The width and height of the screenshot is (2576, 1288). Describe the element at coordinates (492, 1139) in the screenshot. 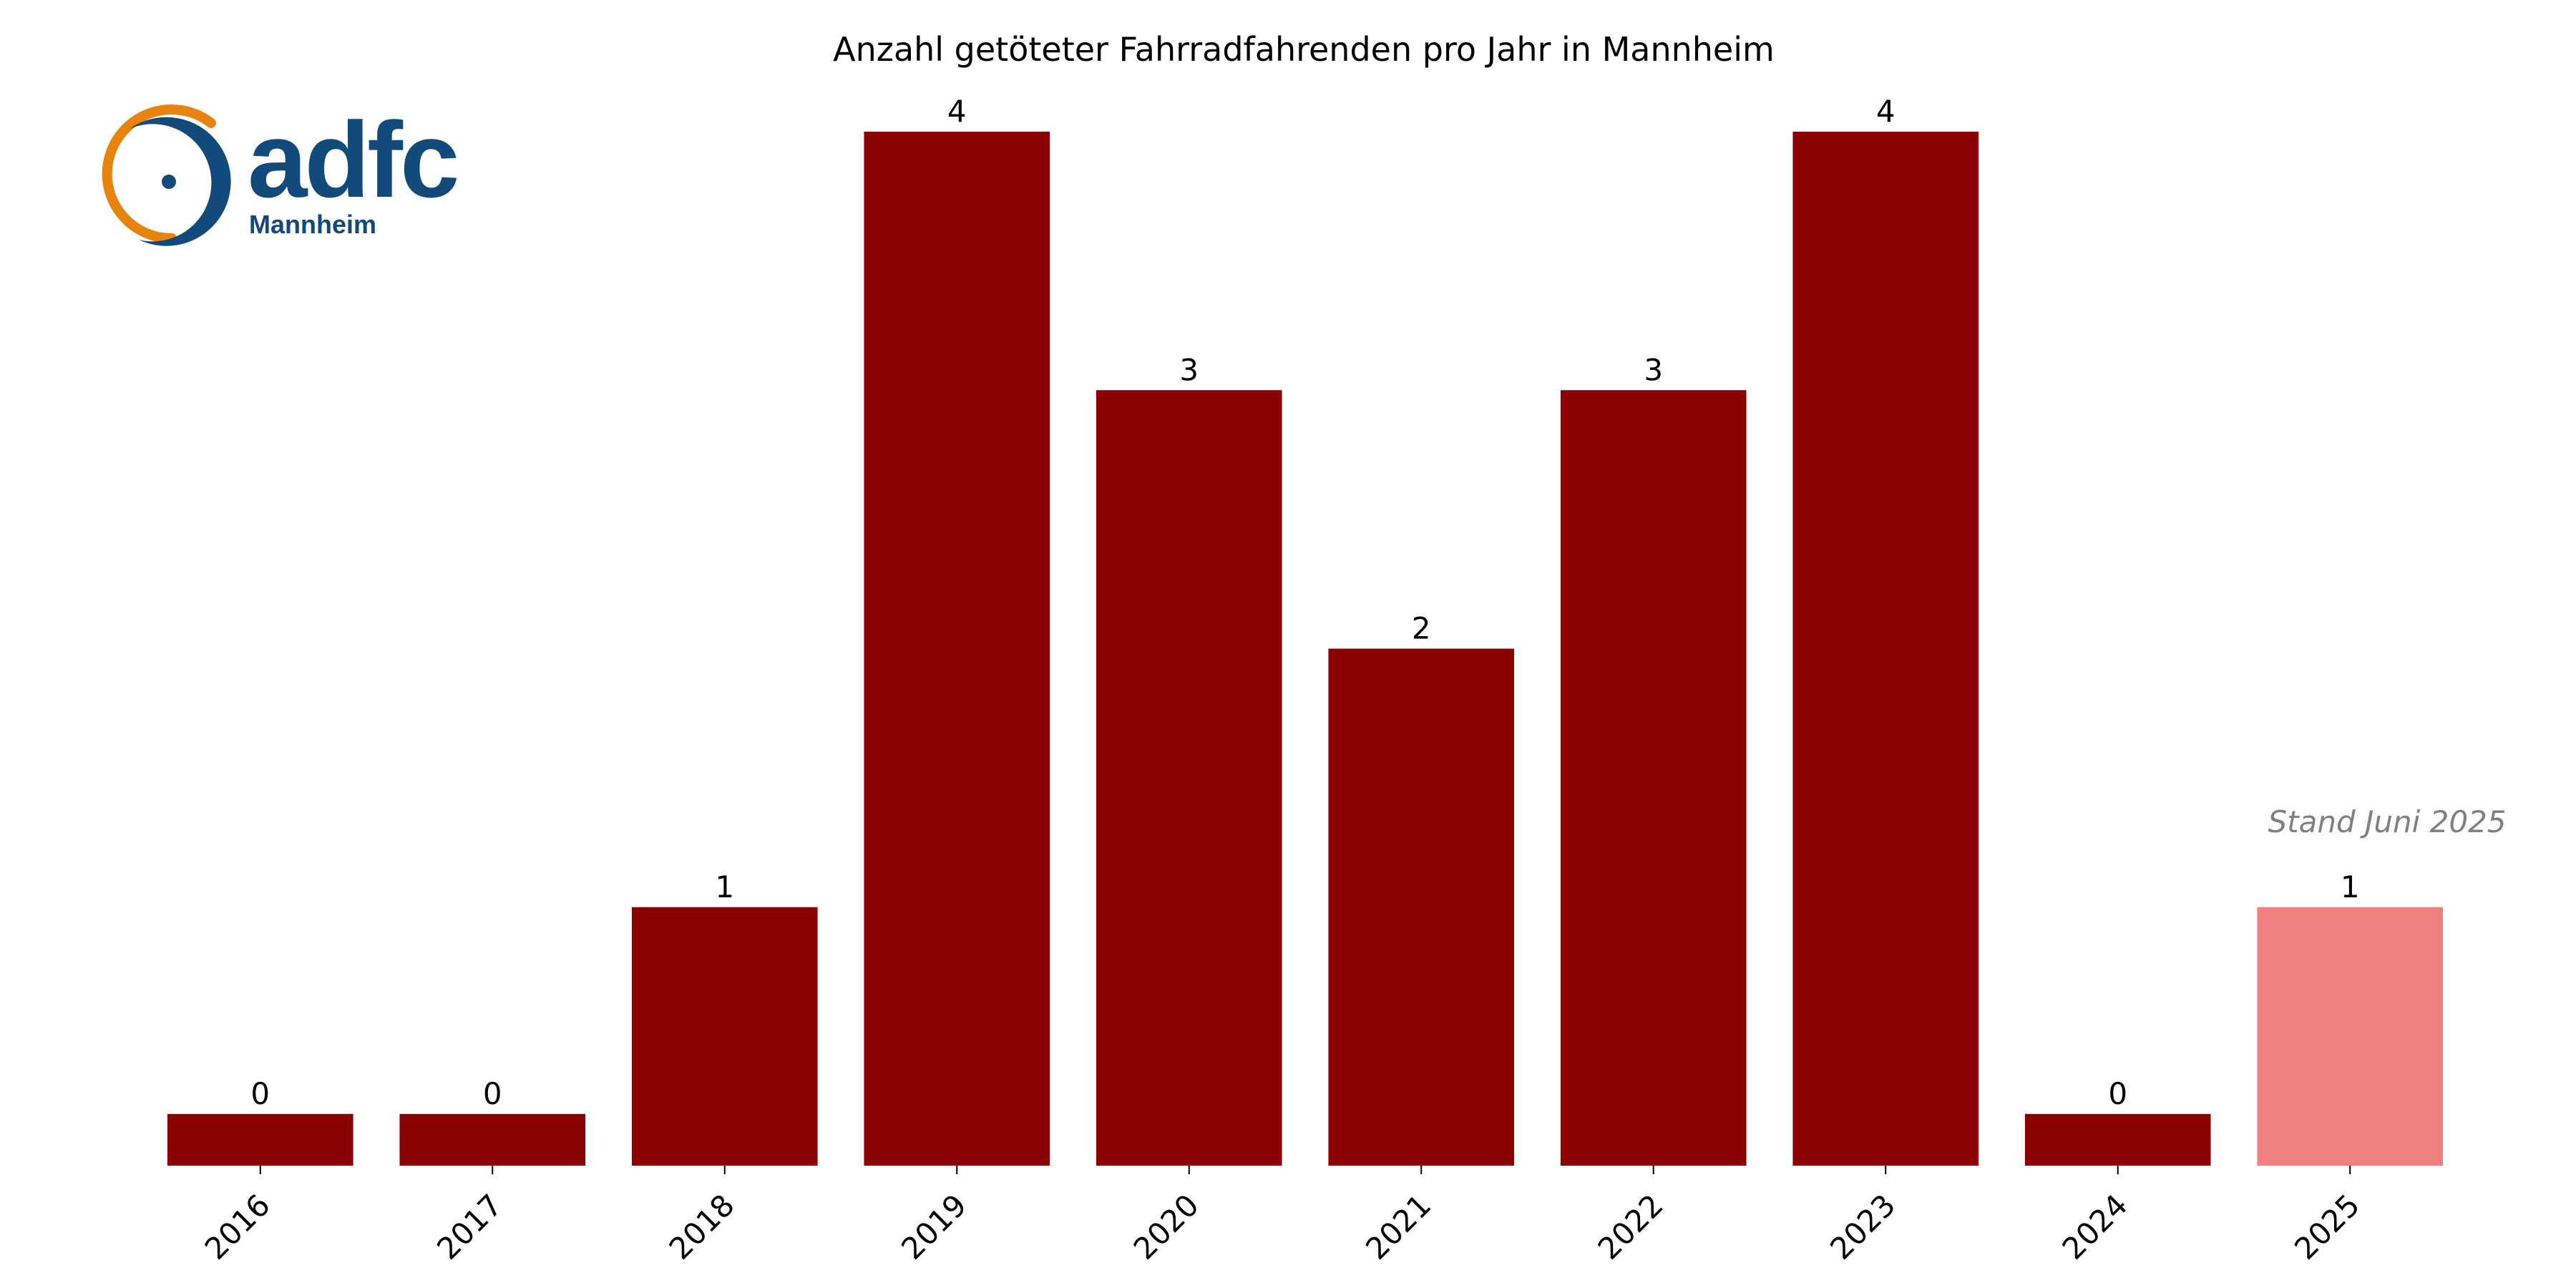

I see `bar-2017` at that location.